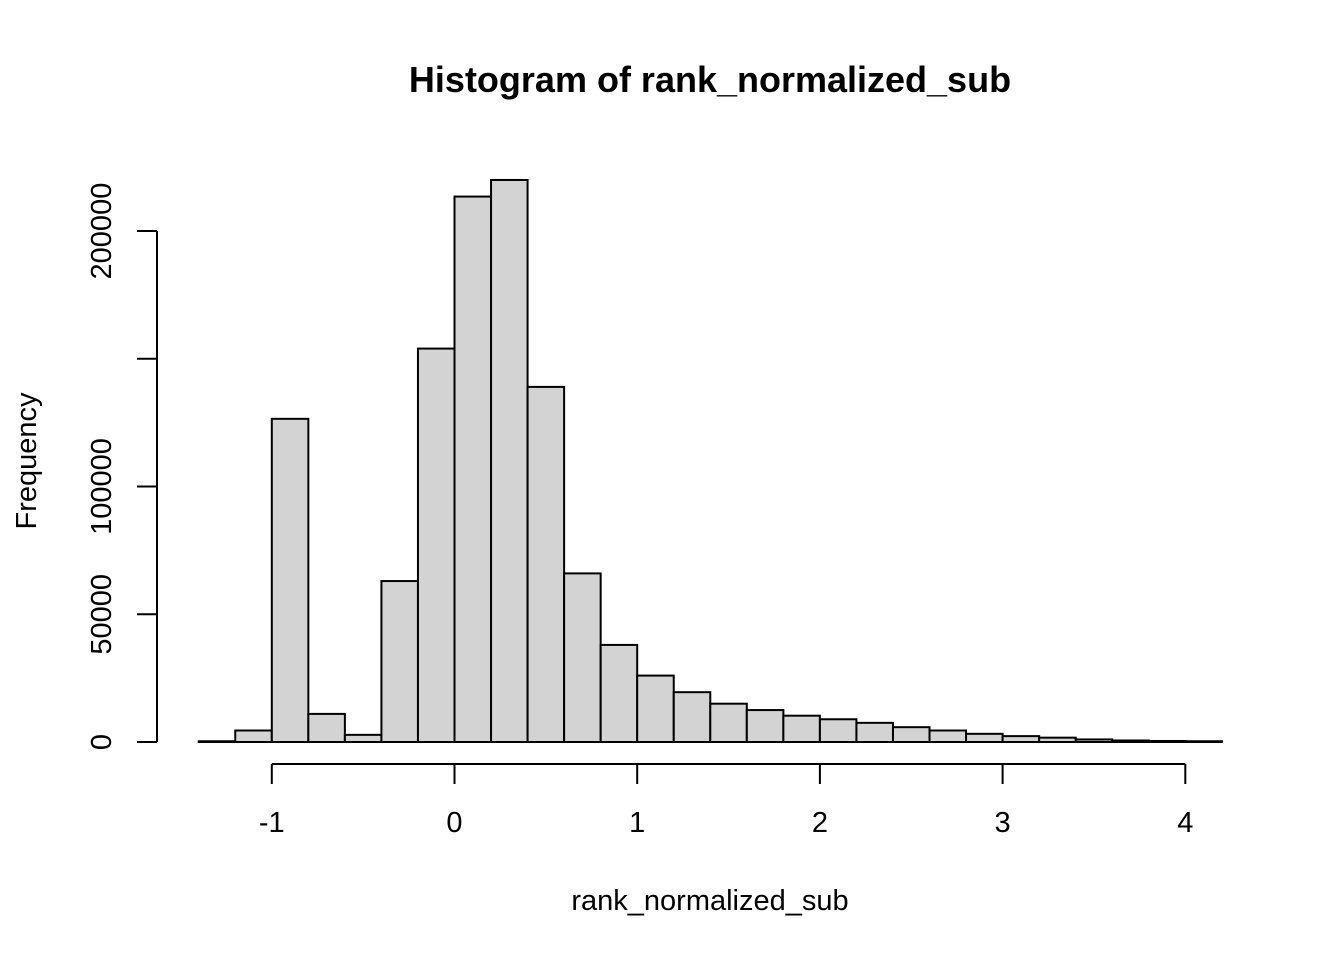 The width and height of the screenshot is (1344, 960). Describe the element at coordinates (820, 823) in the screenshot. I see `x-tick-label: 2` at that location.